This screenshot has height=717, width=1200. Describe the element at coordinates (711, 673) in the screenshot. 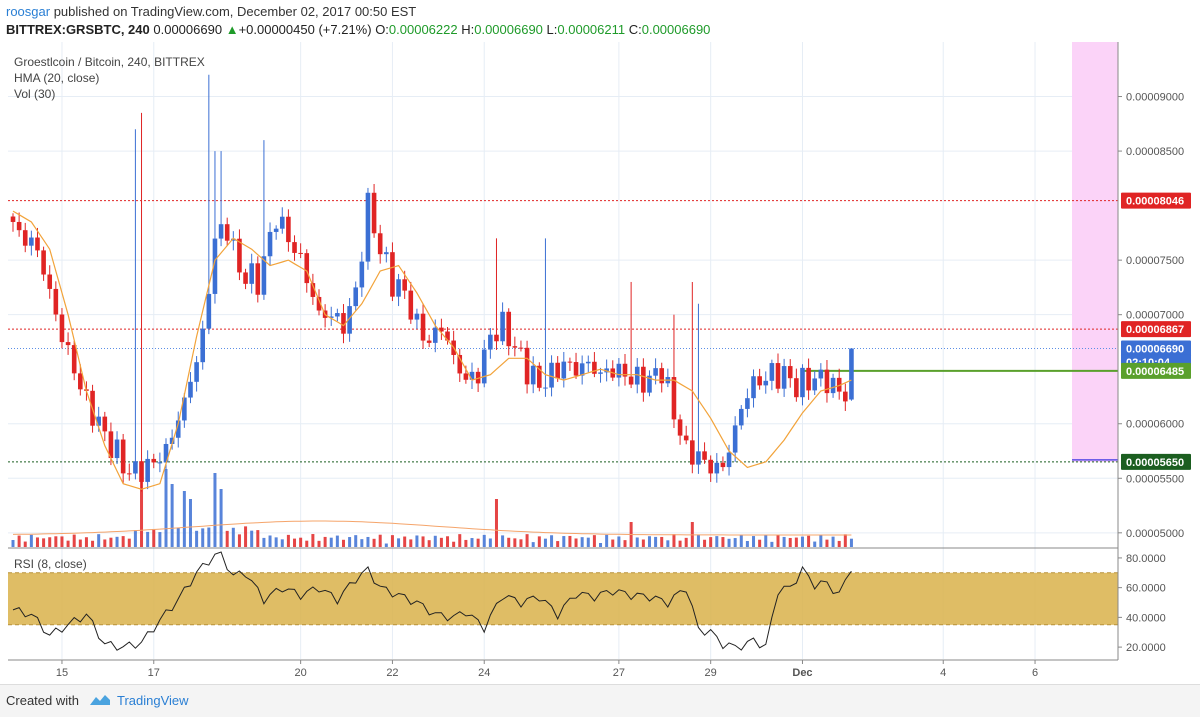

I see `x-tick-label: 29` at that location.